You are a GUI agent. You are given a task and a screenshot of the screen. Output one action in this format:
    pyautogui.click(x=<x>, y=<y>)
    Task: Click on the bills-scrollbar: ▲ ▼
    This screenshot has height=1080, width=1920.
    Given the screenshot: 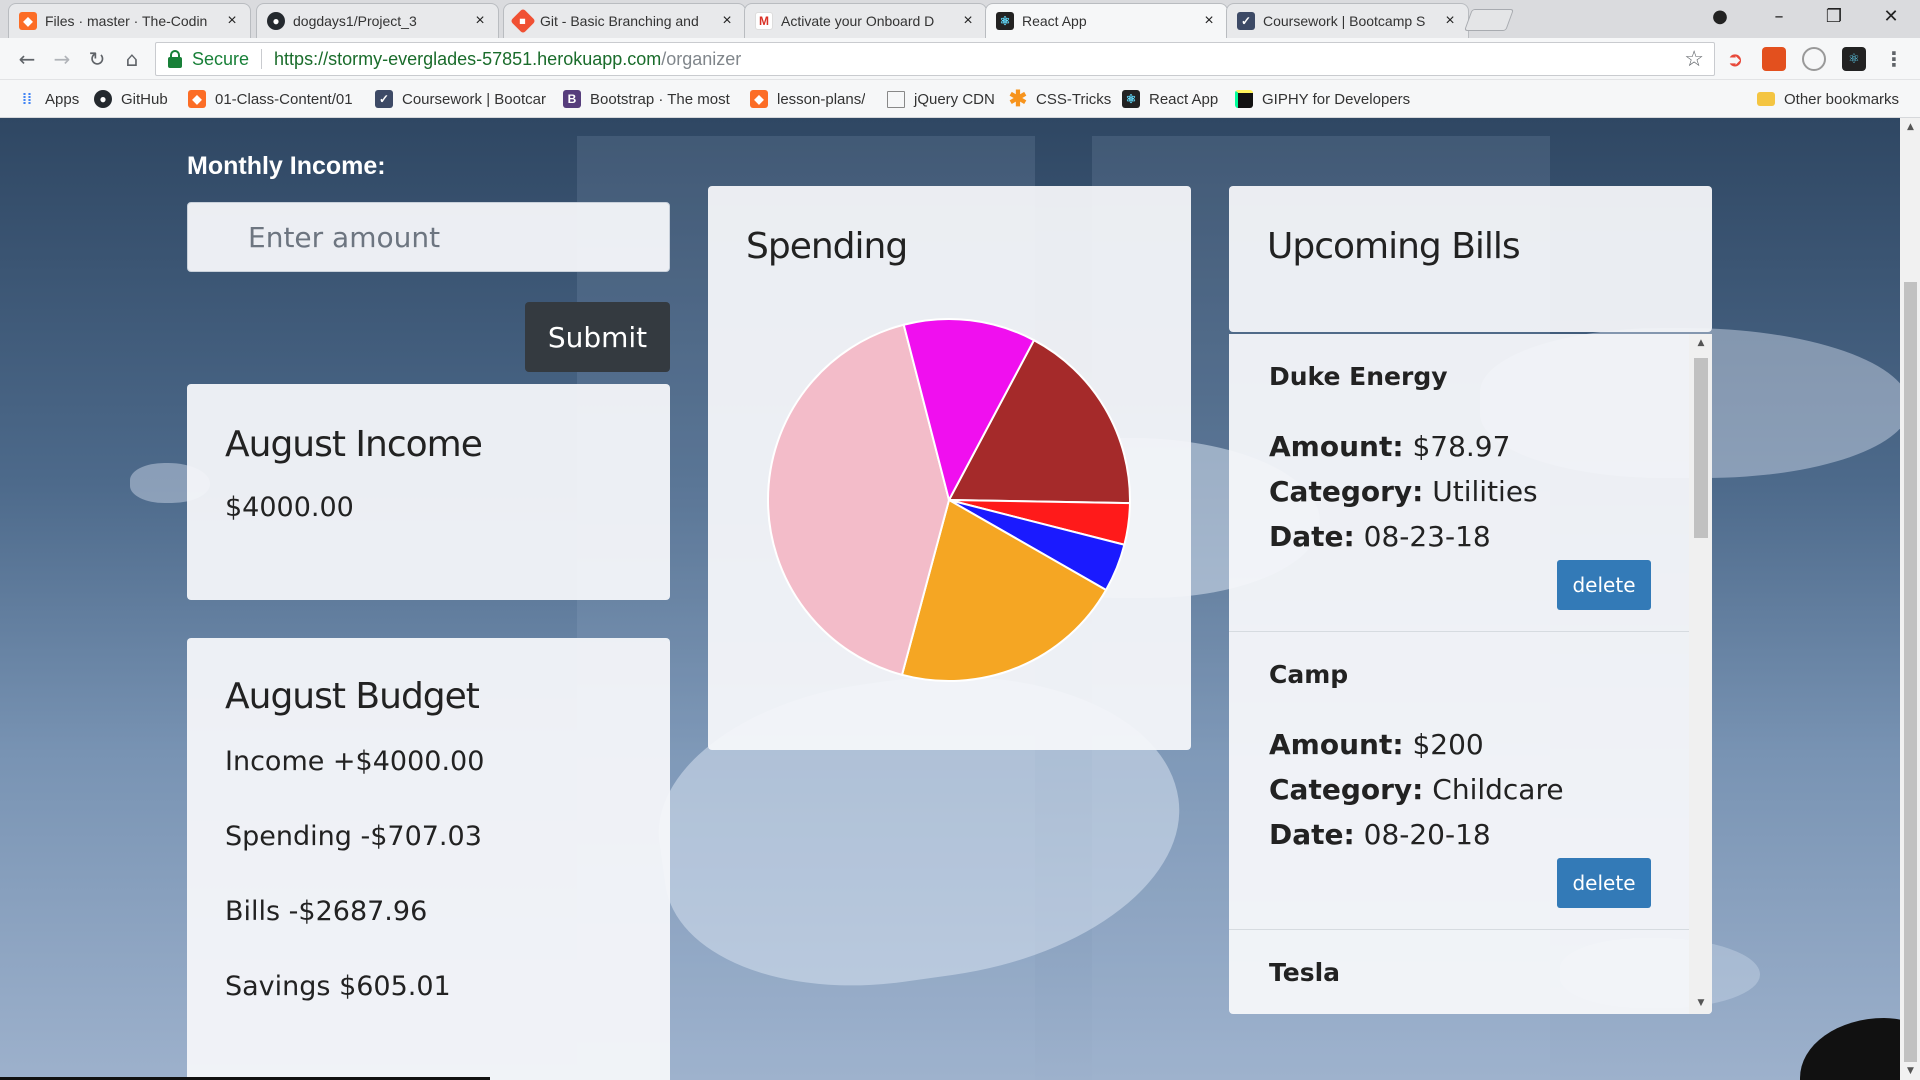 What is the action you would take?
    pyautogui.click(x=1700, y=674)
    